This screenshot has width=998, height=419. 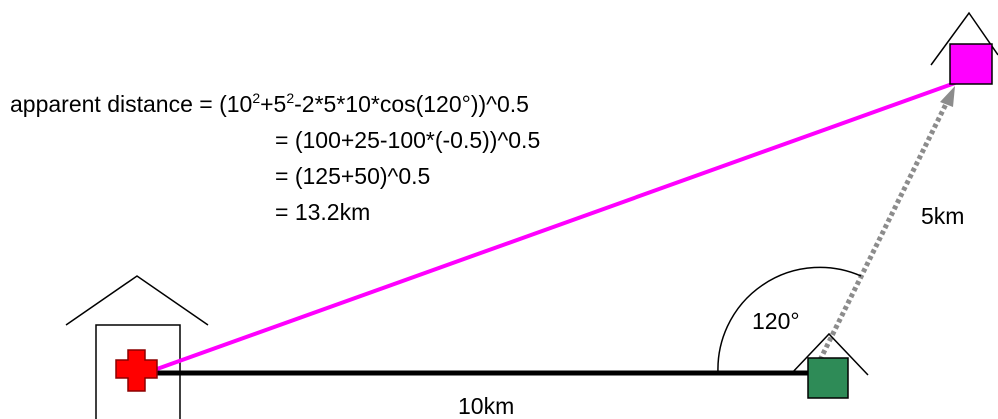 What do you see at coordinates (943, 216) in the screenshot?
I see `label-5km: 5km` at bounding box center [943, 216].